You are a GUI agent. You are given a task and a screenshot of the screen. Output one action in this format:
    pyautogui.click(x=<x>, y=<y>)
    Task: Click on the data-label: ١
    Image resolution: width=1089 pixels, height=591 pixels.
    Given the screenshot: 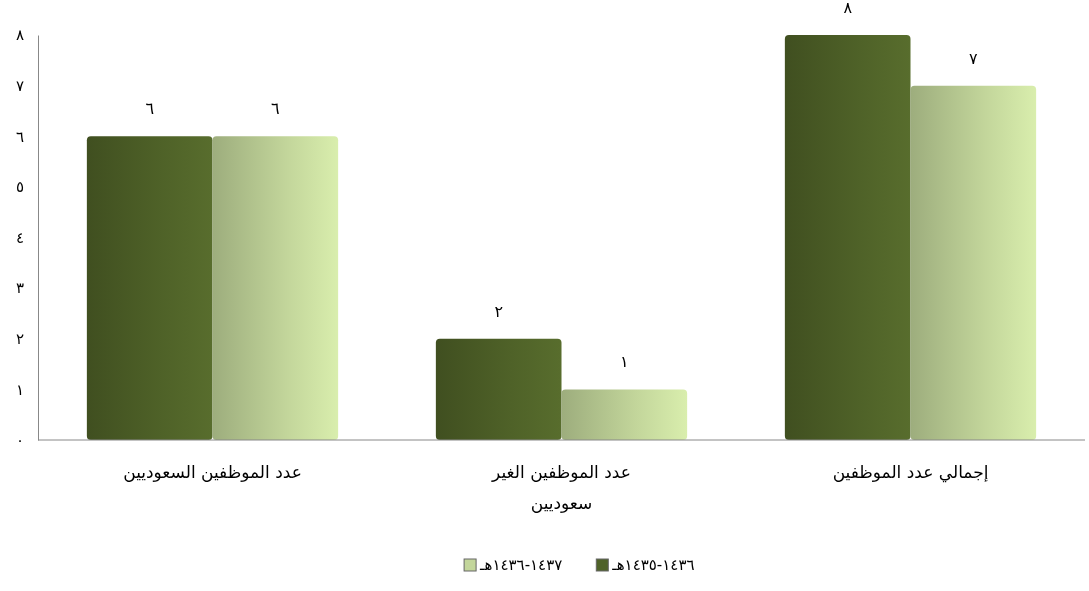 What is the action you would take?
    pyautogui.click(x=624, y=362)
    